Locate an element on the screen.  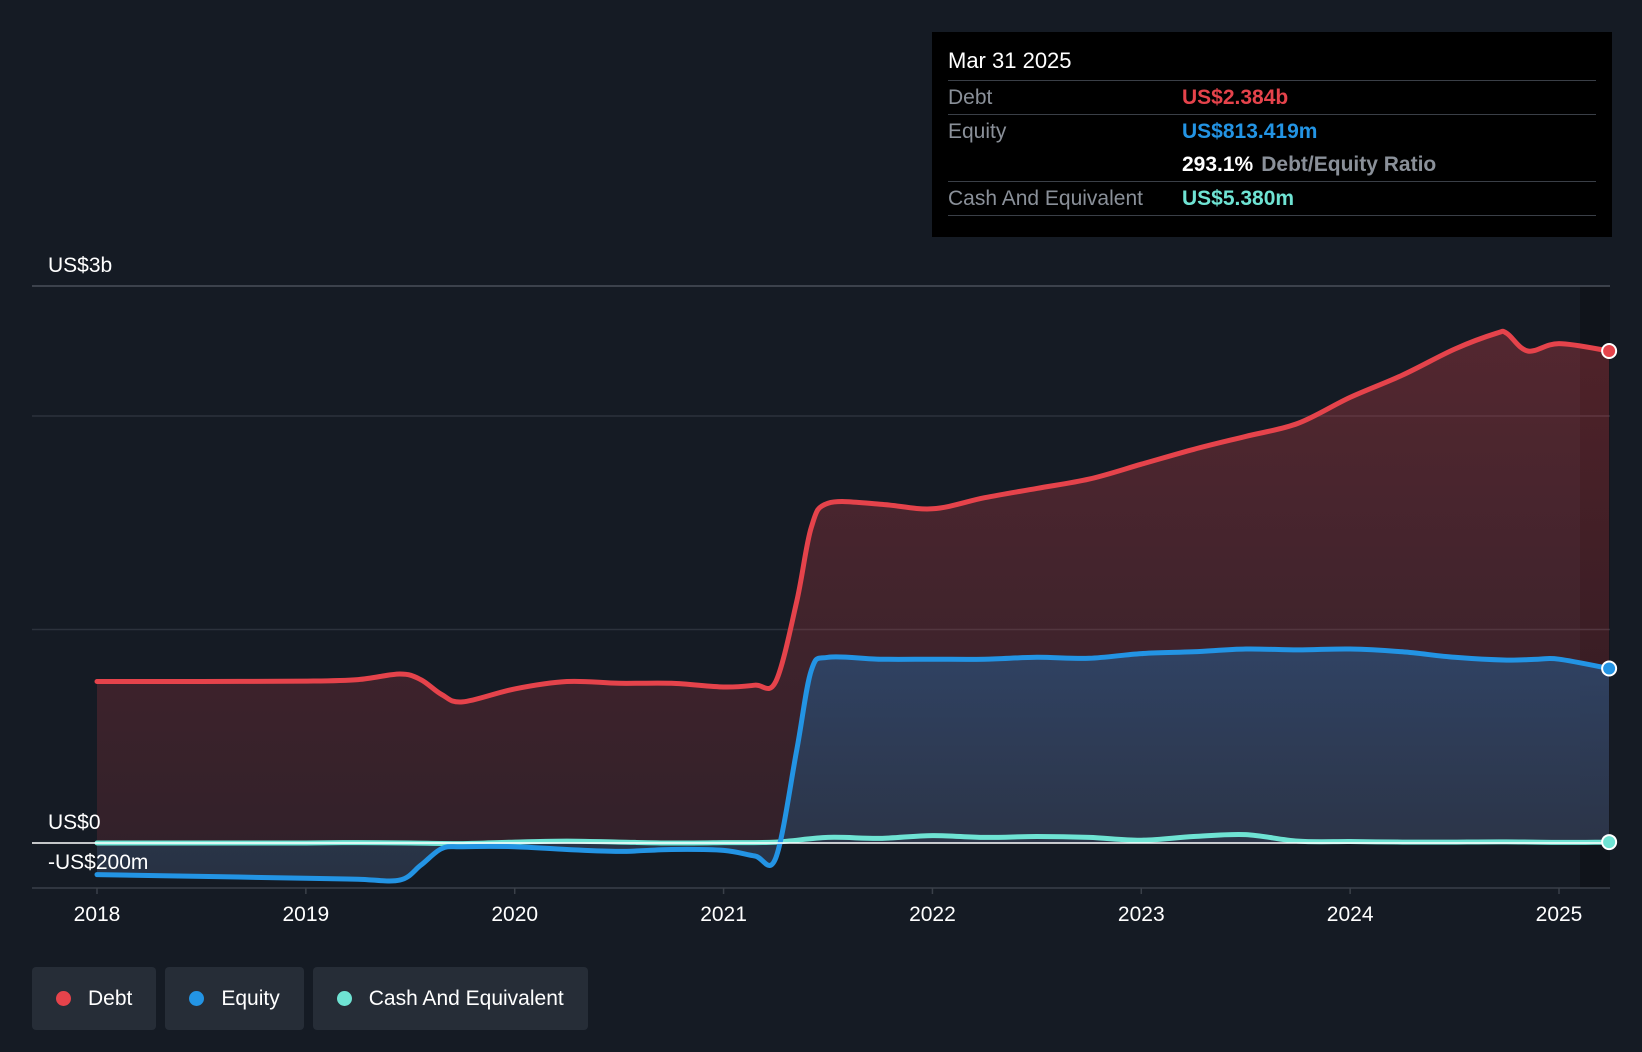
y-tick-label: -US$200m is located at coordinates (98, 862).